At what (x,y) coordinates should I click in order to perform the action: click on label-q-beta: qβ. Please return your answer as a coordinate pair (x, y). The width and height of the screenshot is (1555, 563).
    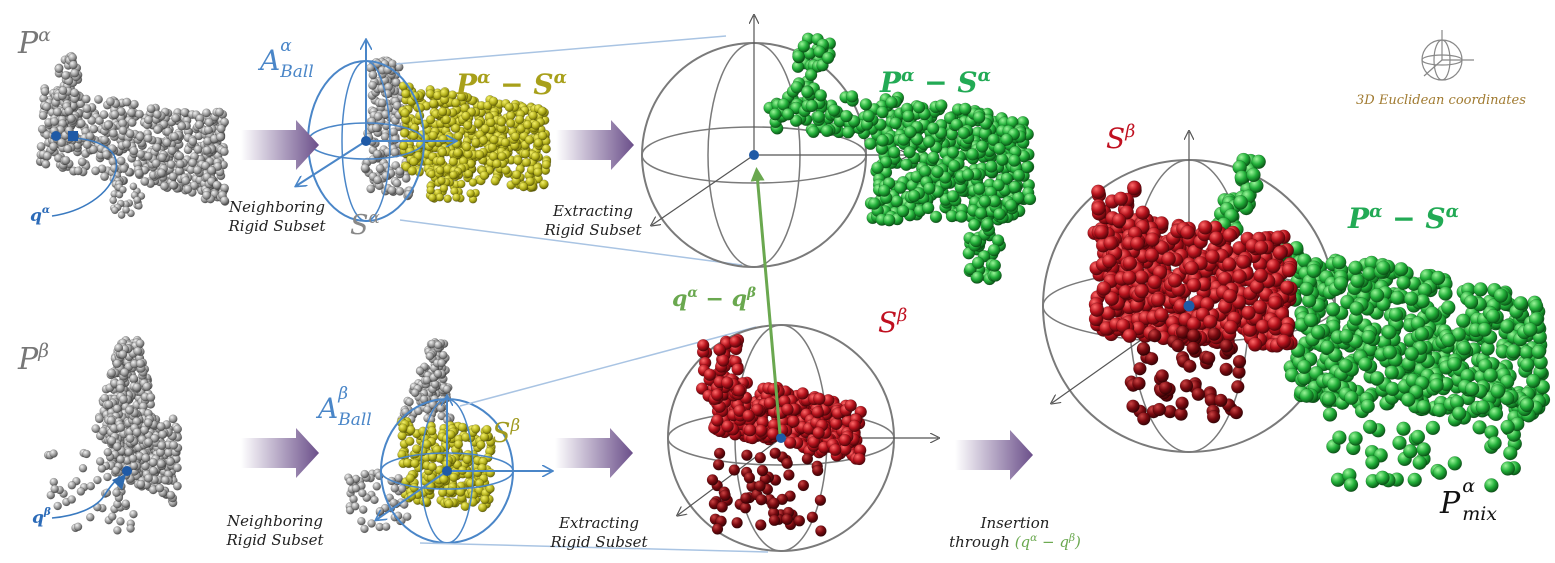
    Looking at the image, I should click on (41, 517).